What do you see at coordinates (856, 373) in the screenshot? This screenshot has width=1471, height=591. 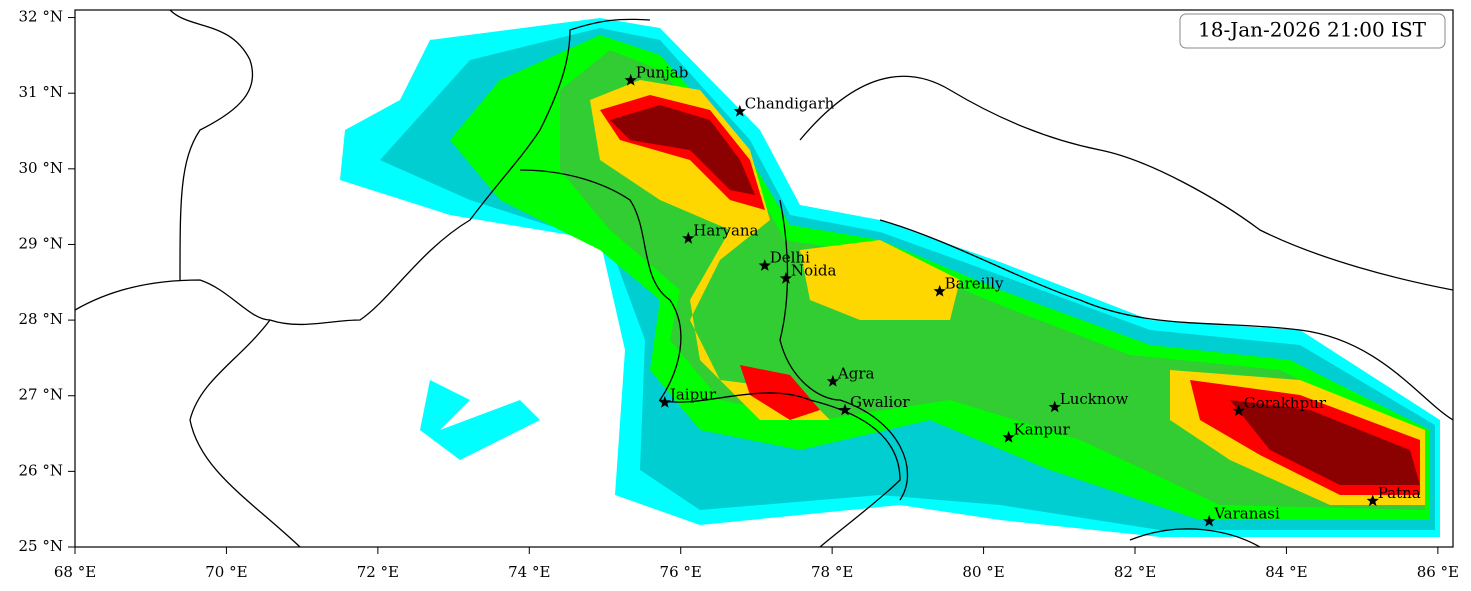 I see `city-label: Agra` at bounding box center [856, 373].